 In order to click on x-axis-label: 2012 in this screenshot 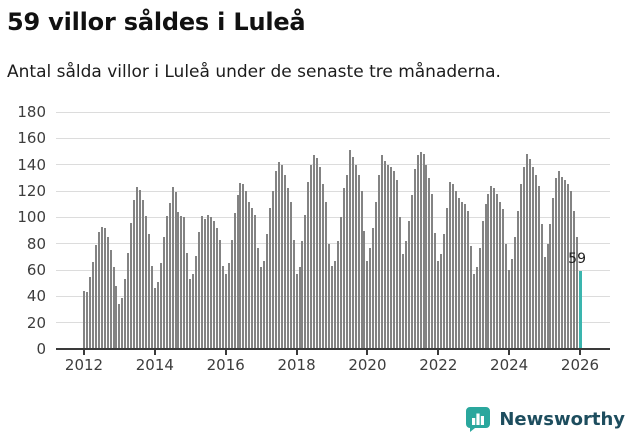, I will do `click(84, 365)`.